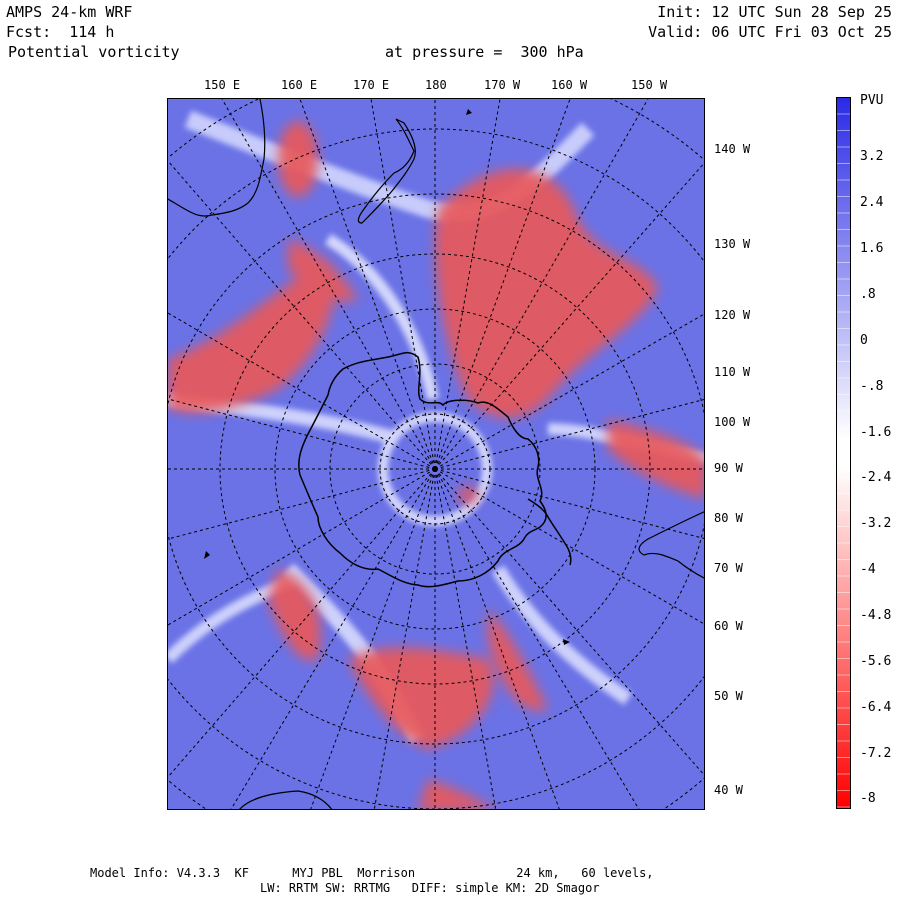  Describe the element at coordinates (728, 518) in the screenshot. I see `lon-label-right: 80 W` at that location.